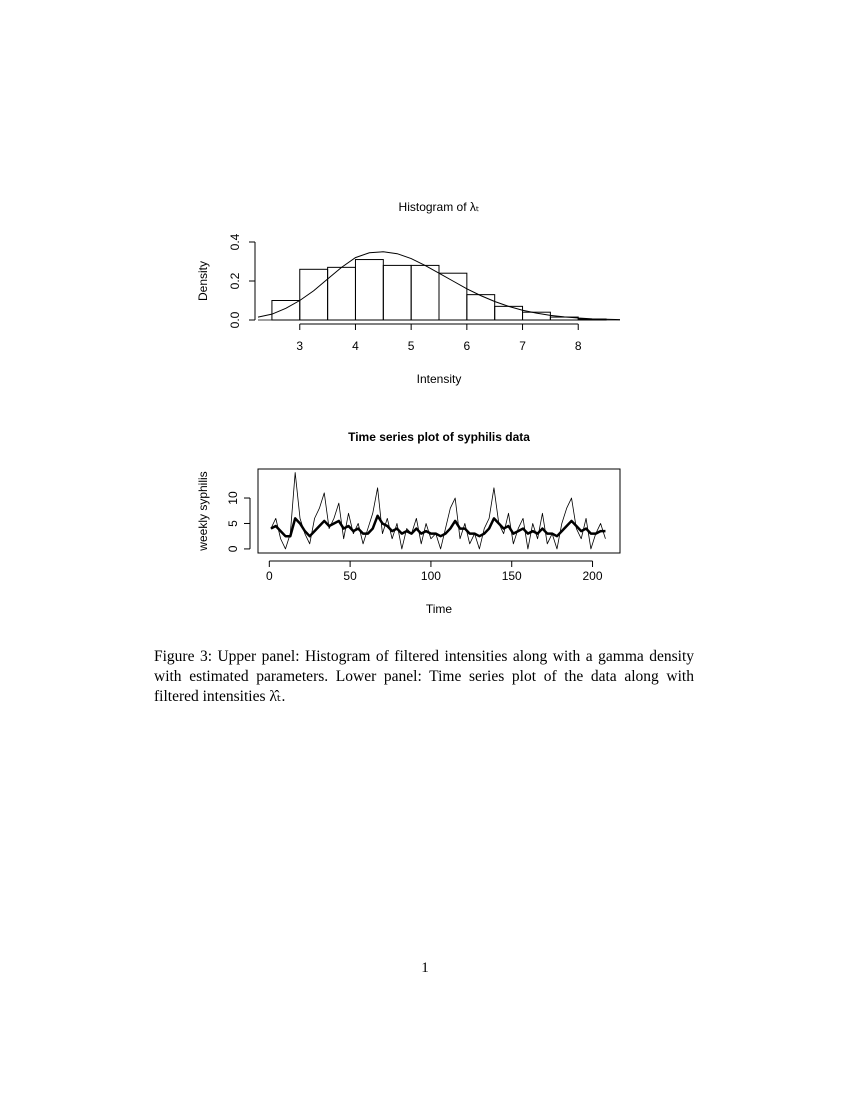 The height and width of the screenshot is (1100, 850). Describe the element at coordinates (299, 346) in the screenshot. I see `x-tick-label: 3` at that location.